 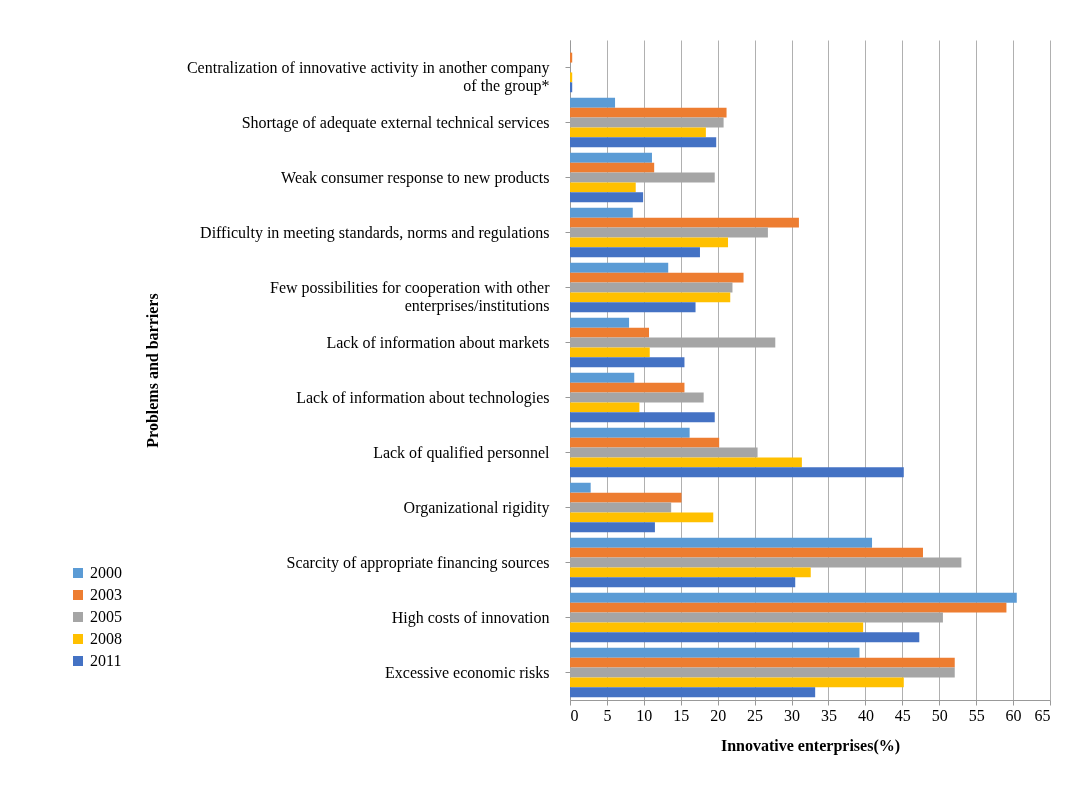 I want to click on y-tick-label: Few possibilities for cooperation with other enterprises/institutions, so click(x=410, y=296).